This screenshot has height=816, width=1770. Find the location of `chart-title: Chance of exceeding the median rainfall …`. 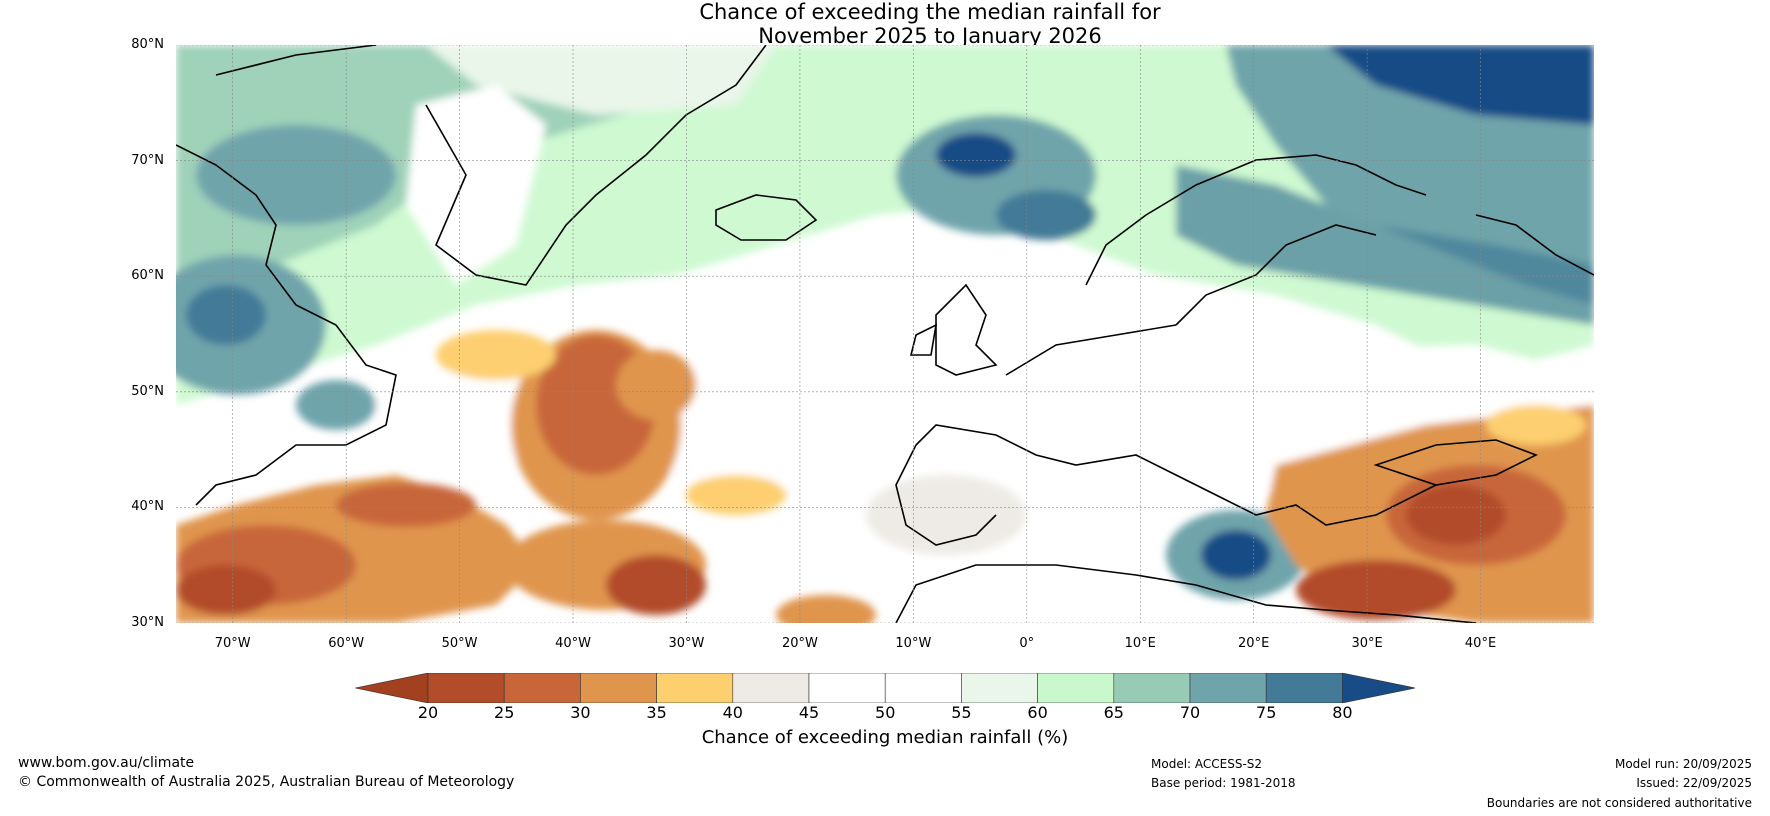

chart-title: Chance of exceeding the median rainfall … is located at coordinates (885, 24).